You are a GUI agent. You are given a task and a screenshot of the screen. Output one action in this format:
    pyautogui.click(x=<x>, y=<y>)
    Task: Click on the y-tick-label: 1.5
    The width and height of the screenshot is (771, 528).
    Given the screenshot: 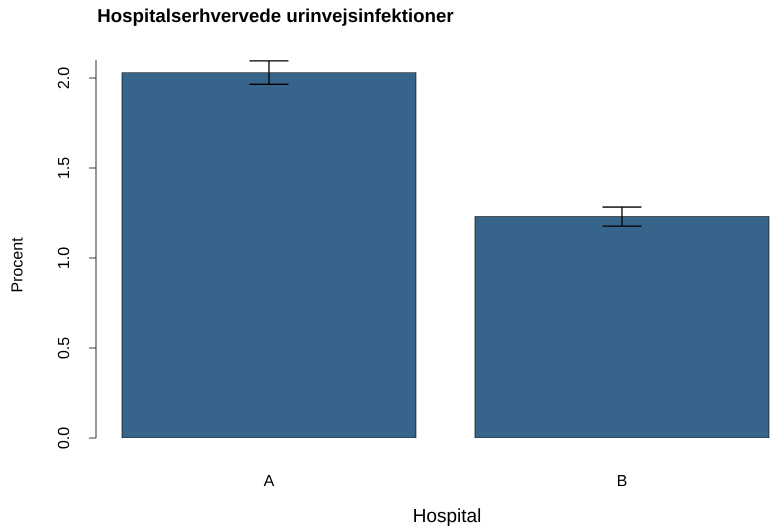 What is the action you would take?
    pyautogui.click(x=64, y=168)
    